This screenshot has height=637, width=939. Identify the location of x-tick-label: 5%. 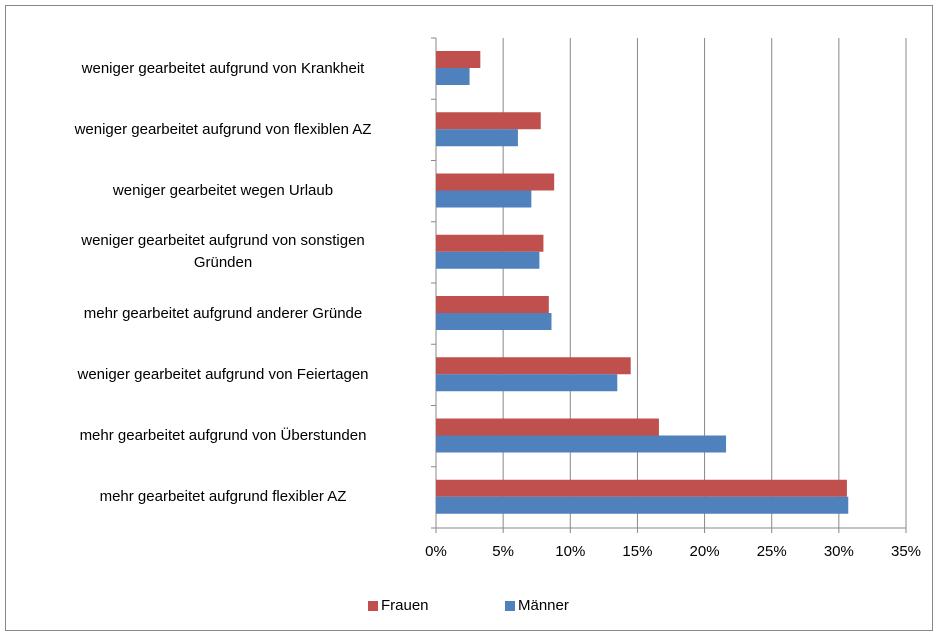
(503, 551).